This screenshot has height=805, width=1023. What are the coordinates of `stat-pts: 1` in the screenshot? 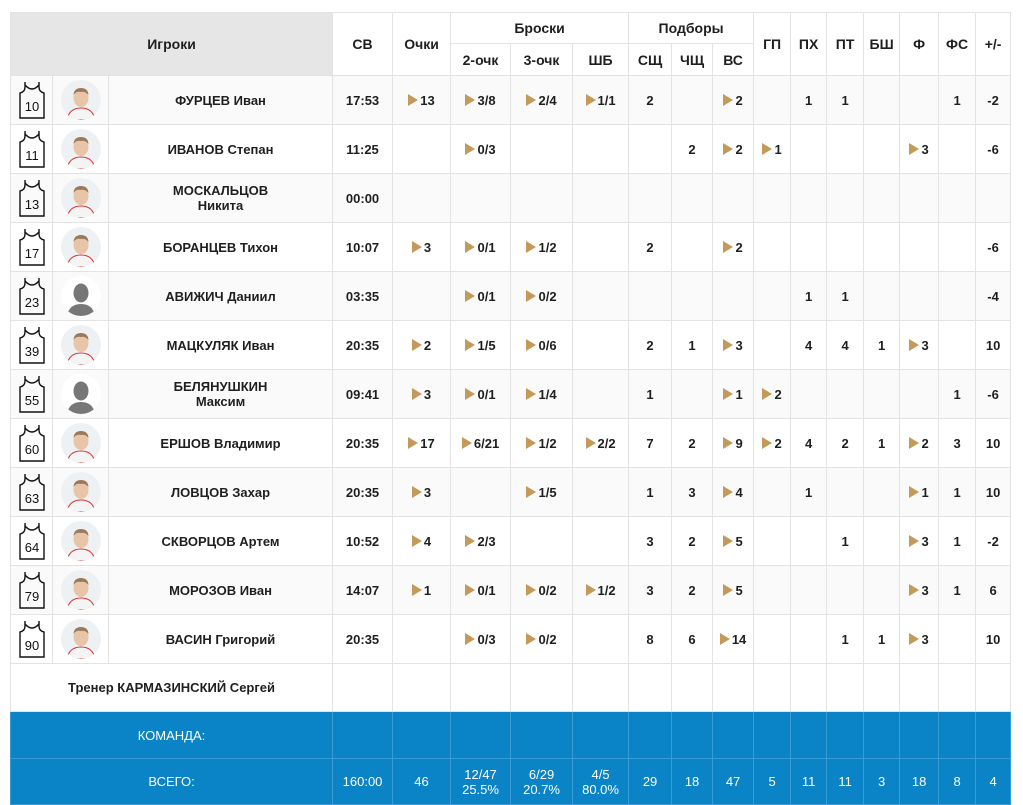 It's located at (422, 590).